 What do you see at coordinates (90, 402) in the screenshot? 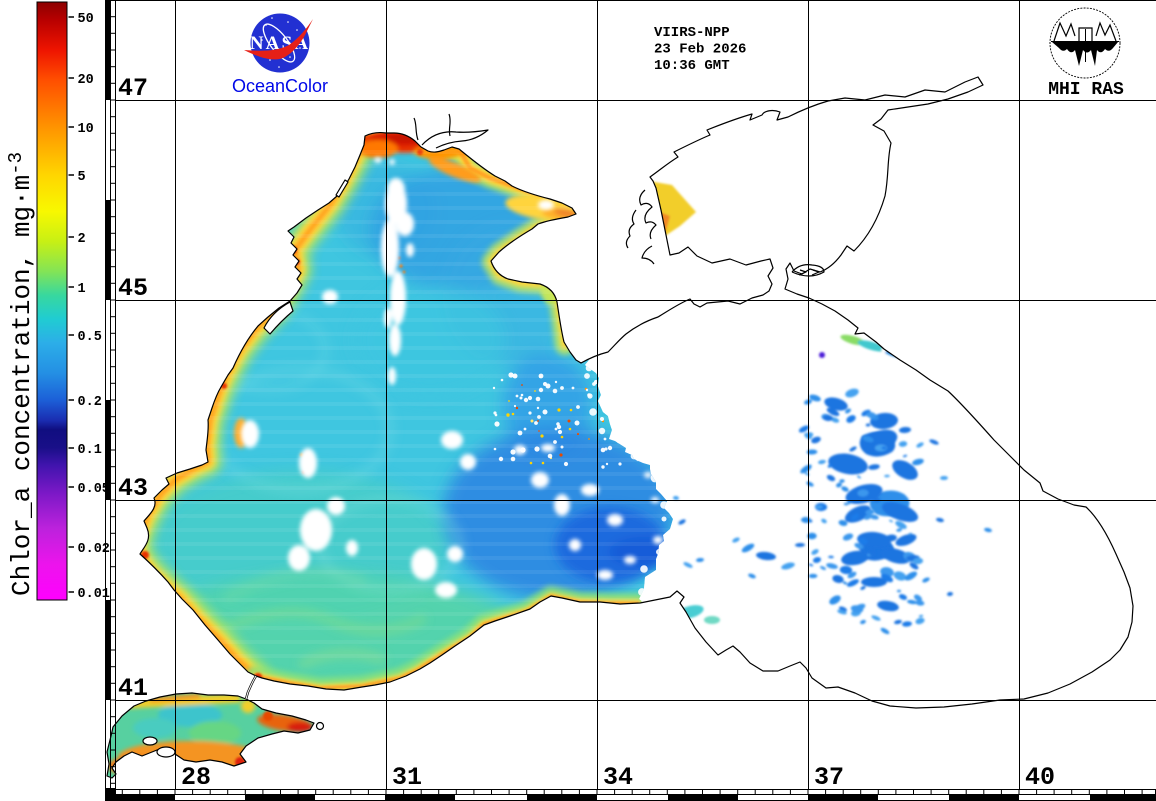
I see `svg-text: 0.2` at bounding box center [90, 402].